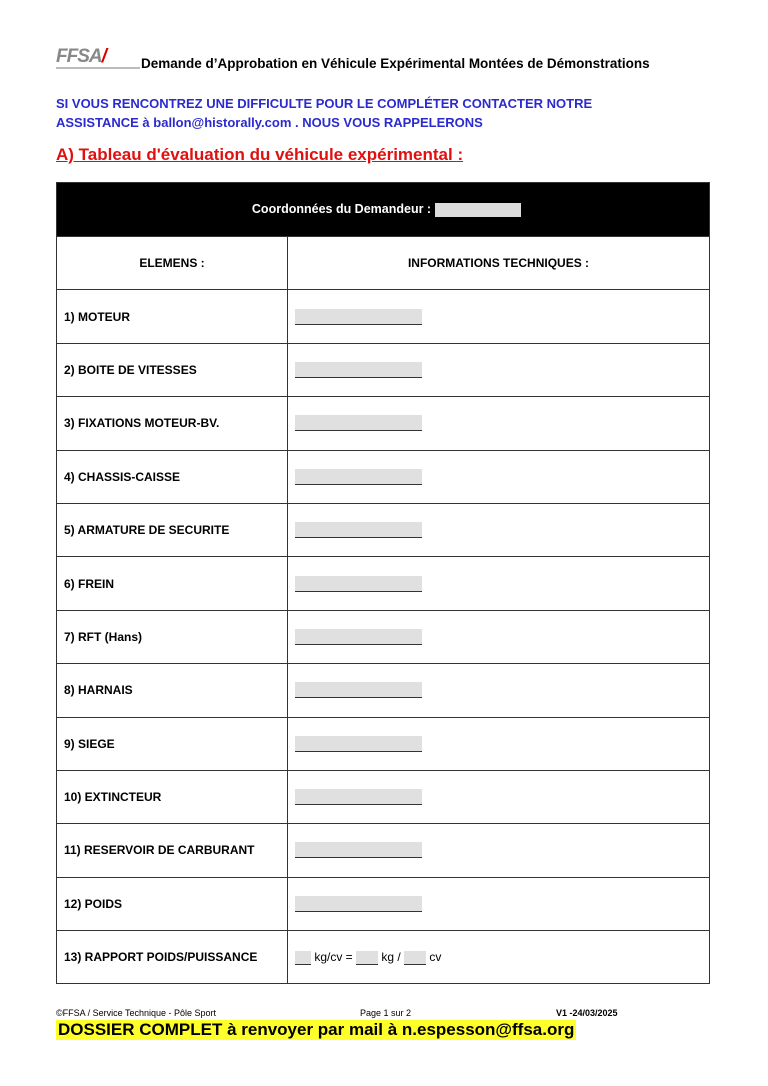  What do you see at coordinates (587, 1013) in the screenshot?
I see `footer-version: V1 -24/03/2025` at bounding box center [587, 1013].